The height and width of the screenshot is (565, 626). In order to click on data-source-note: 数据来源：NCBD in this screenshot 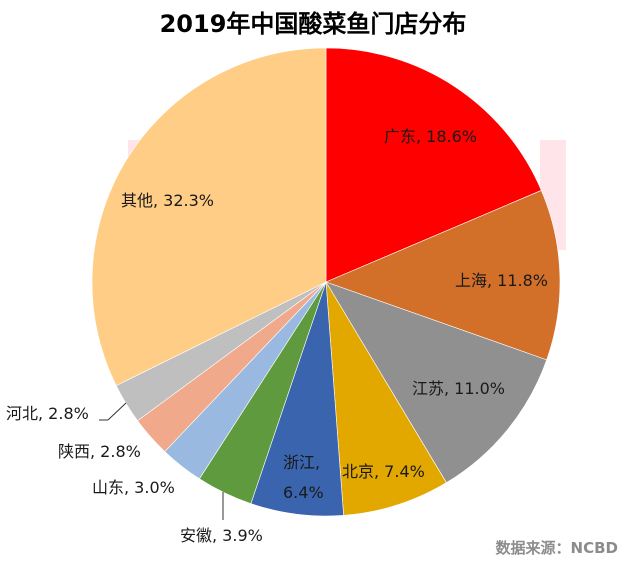, I will do `click(556, 548)`.